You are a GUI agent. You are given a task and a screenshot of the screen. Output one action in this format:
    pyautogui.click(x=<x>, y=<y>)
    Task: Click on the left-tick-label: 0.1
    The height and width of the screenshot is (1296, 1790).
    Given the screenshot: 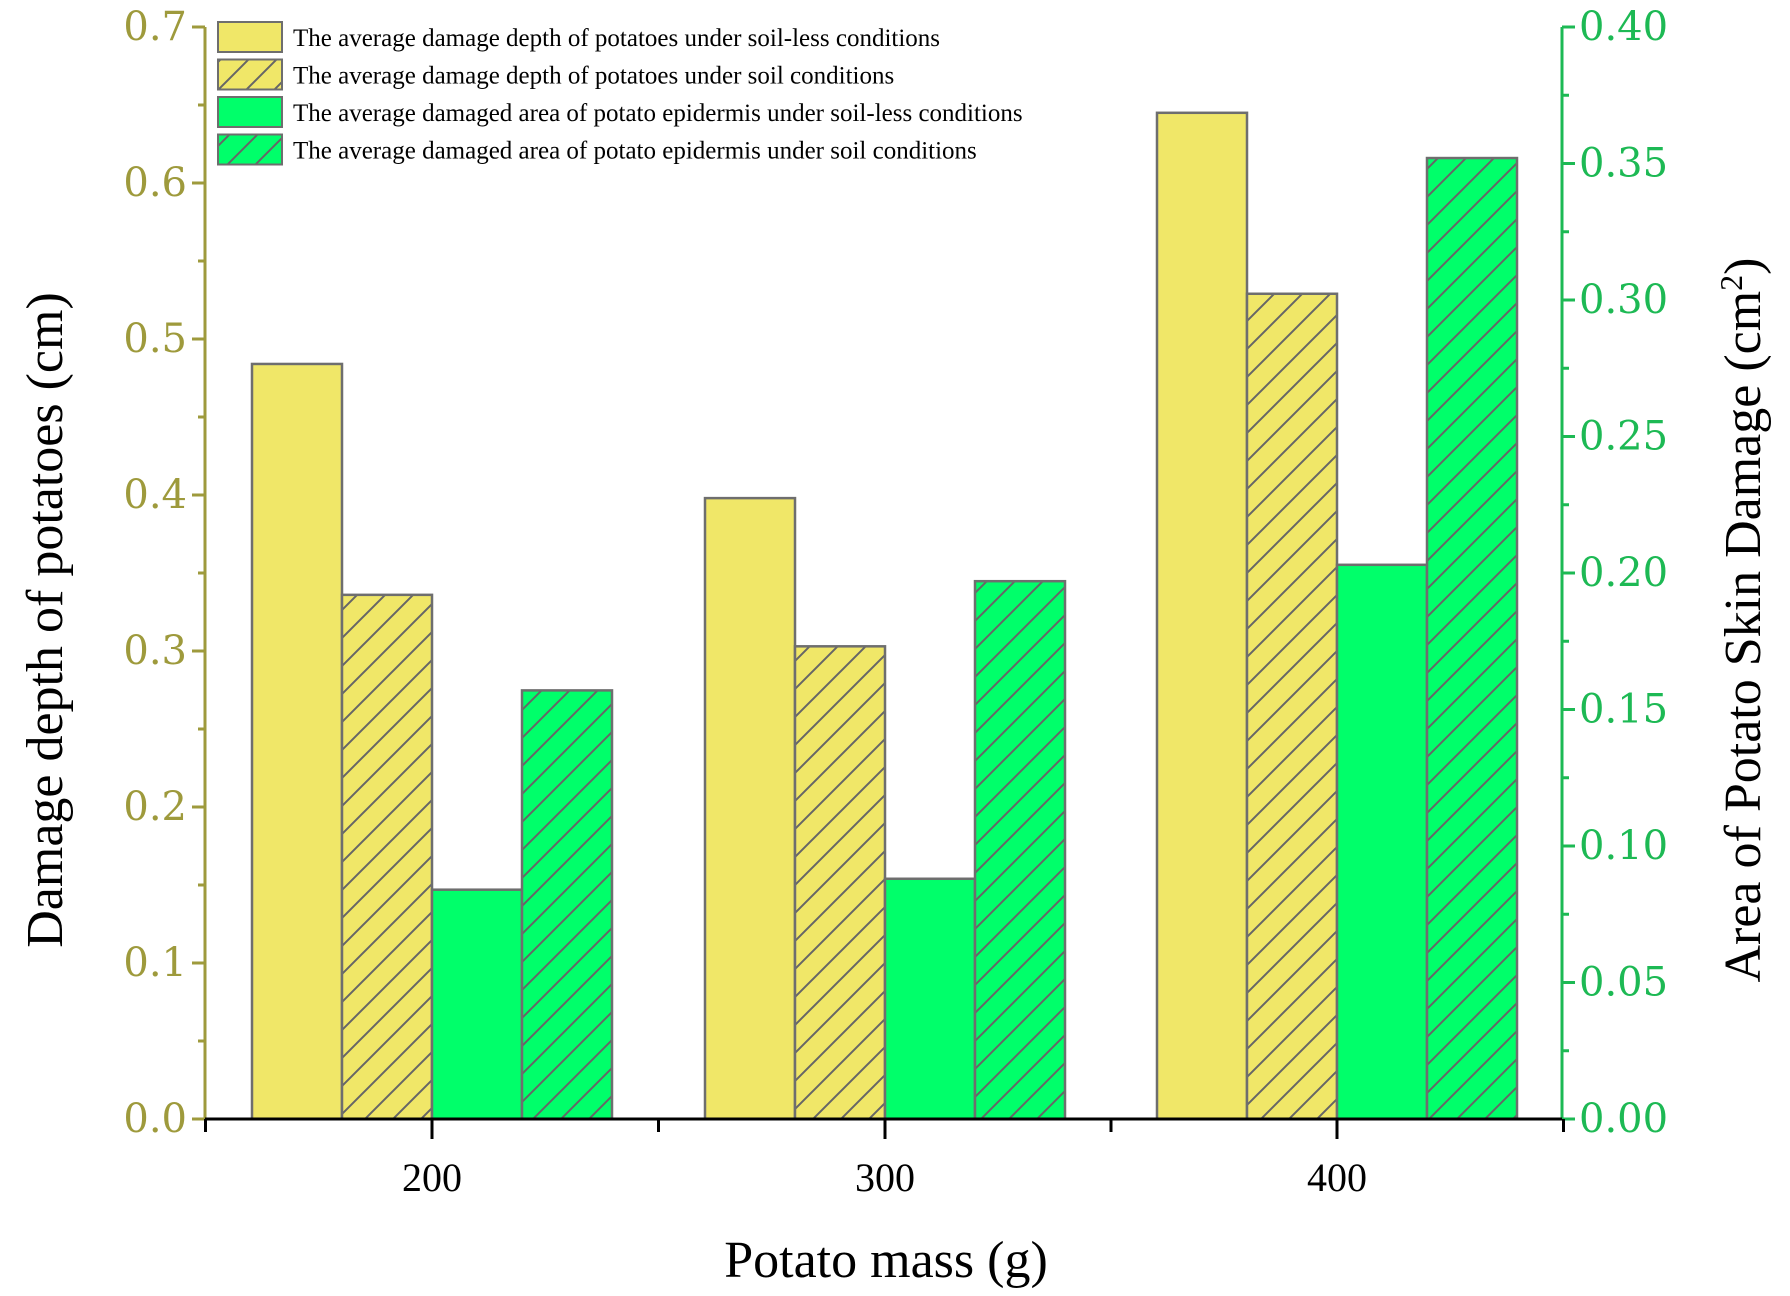 What is the action you would take?
    pyautogui.click(x=155, y=963)
    